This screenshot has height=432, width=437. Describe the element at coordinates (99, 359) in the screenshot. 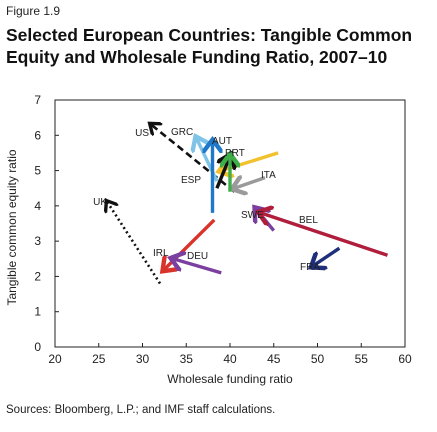

I see `x-tick-label: 25` at that location.